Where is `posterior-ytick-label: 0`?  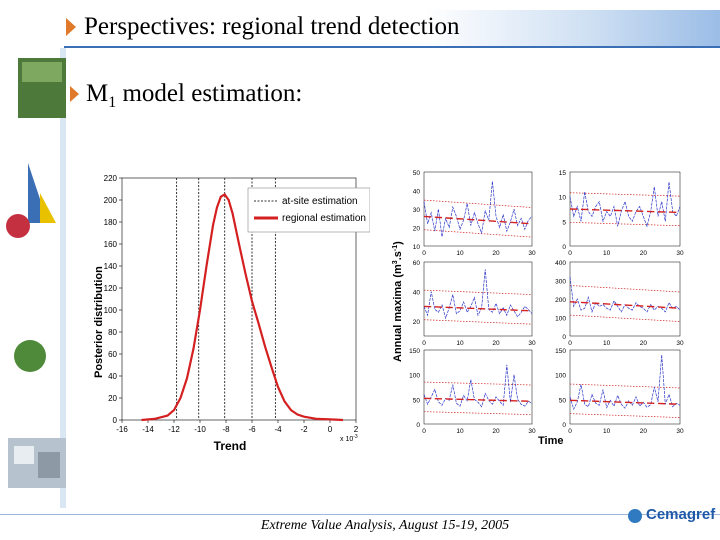 posterior-ytick-label: 0 is located at coordinates (115, 420).